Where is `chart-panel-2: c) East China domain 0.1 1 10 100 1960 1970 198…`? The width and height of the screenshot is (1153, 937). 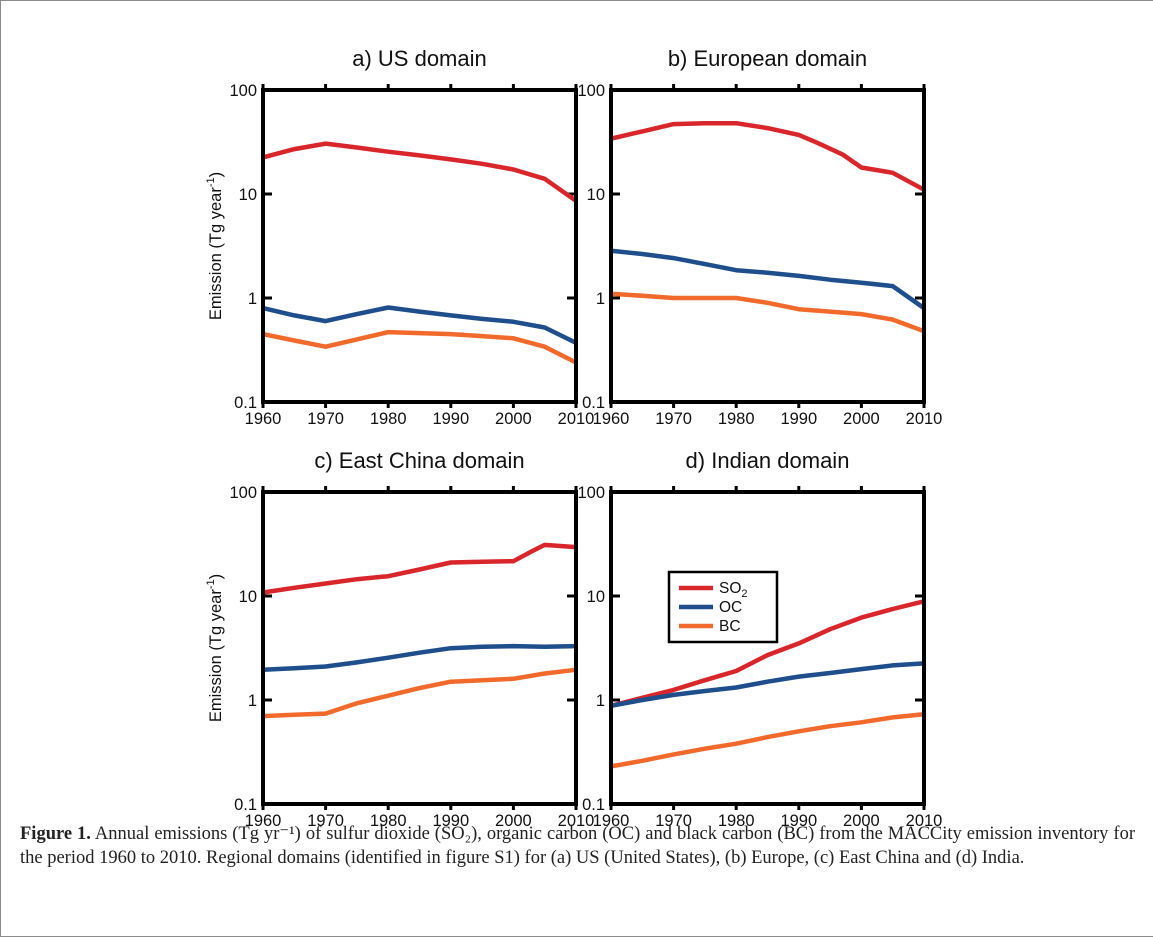 chart-panel-2: c) East China domain 0.1 1 10 100 1960 1970 198… is located at coordinates (399, 639).